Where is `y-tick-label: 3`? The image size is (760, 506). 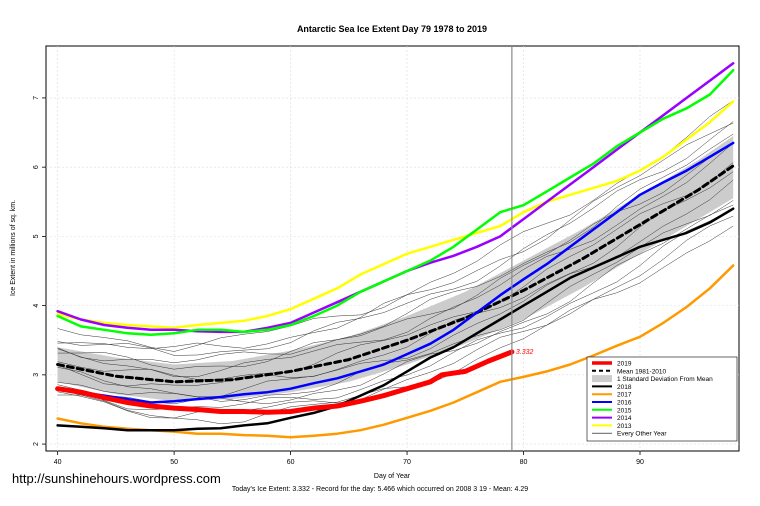 y-tick-label: 3 is located at coordinates (36, 375).